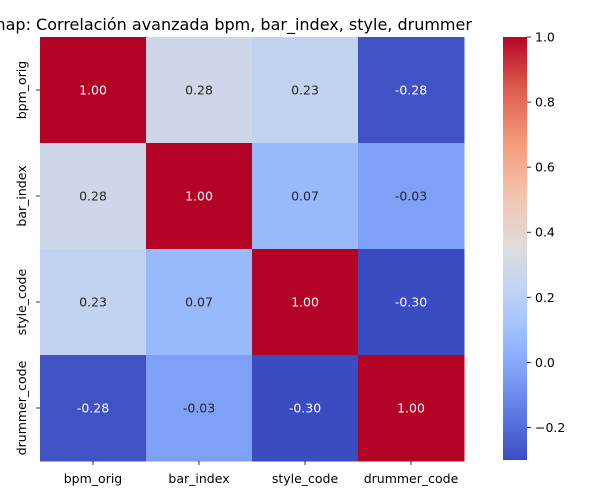 Image resolution: width=600 pixels, height=500 pixels. I want to click on y-axis: bpm_orig bar_index style_code drummer_code, so click(27, 258).